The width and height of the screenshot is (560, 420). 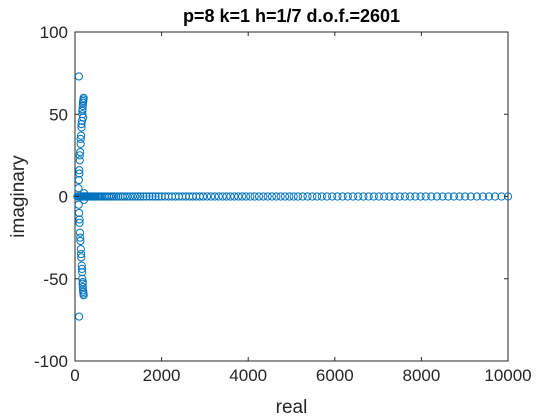 I want to click on x-axis-label: real, so click(x=292, y=407).